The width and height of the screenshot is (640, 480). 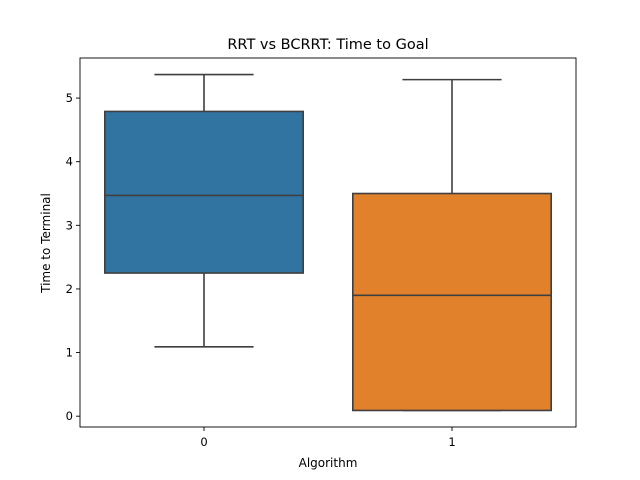 What do you see at coordinates (204, 192) in the screenshot?
I see `box-0-iqr` at bounding box center [204, 192].